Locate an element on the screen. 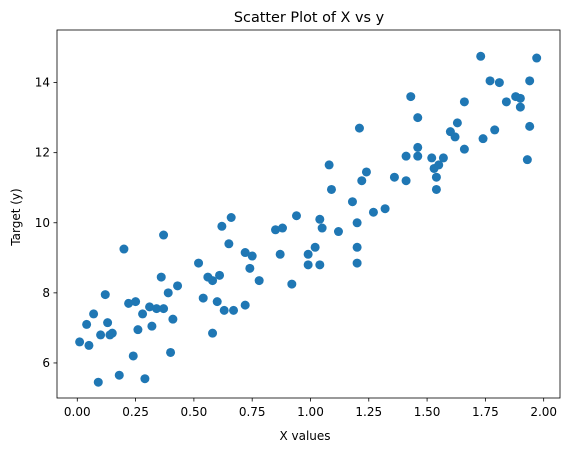 This screenshot has height=453, width=563. y-axis-label: Target (y) is located at coordinates (16, 217).